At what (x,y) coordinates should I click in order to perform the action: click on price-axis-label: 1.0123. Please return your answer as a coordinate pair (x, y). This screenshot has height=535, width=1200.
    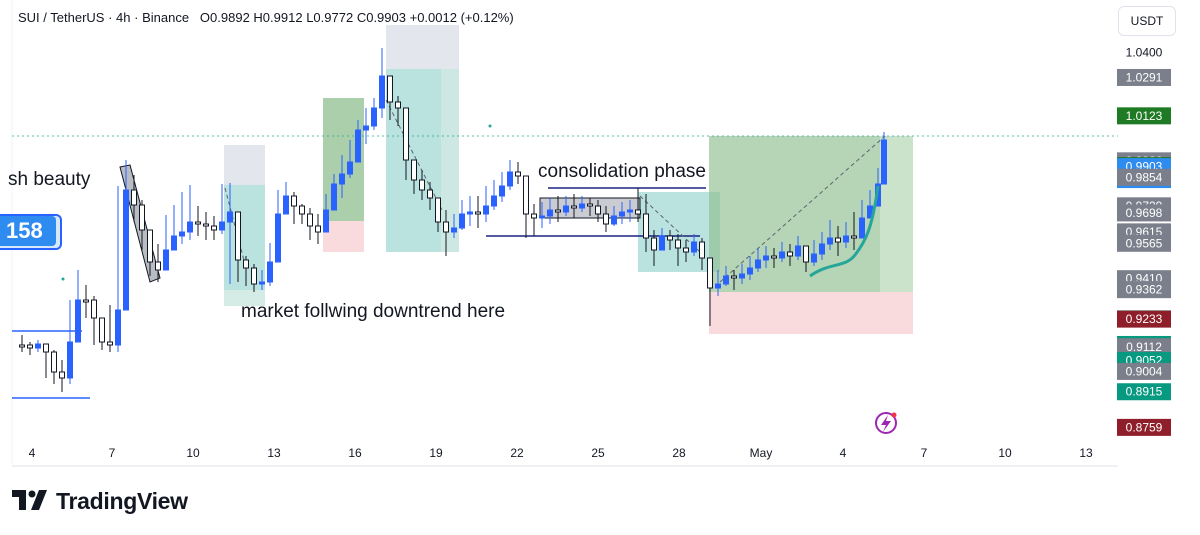
    Looking at the image, I should click on (1144, 116).